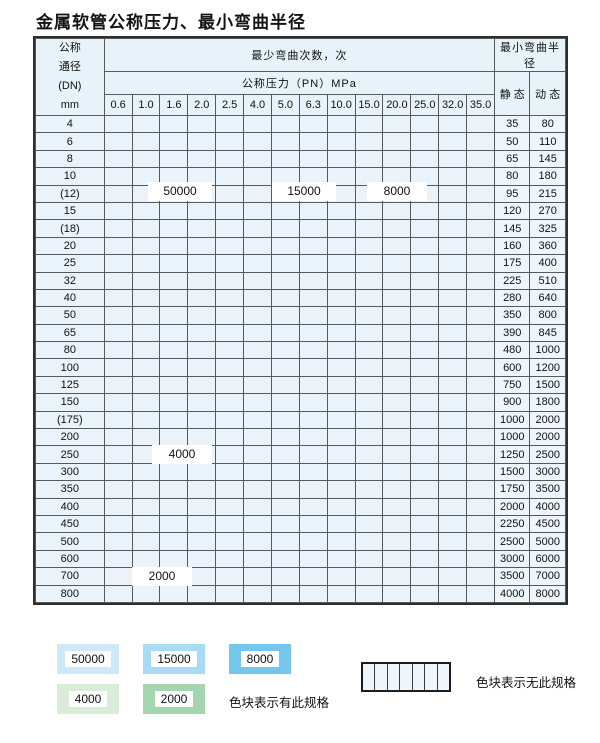  I want to click on cell-radius-static: 2250, so click(512, 524).